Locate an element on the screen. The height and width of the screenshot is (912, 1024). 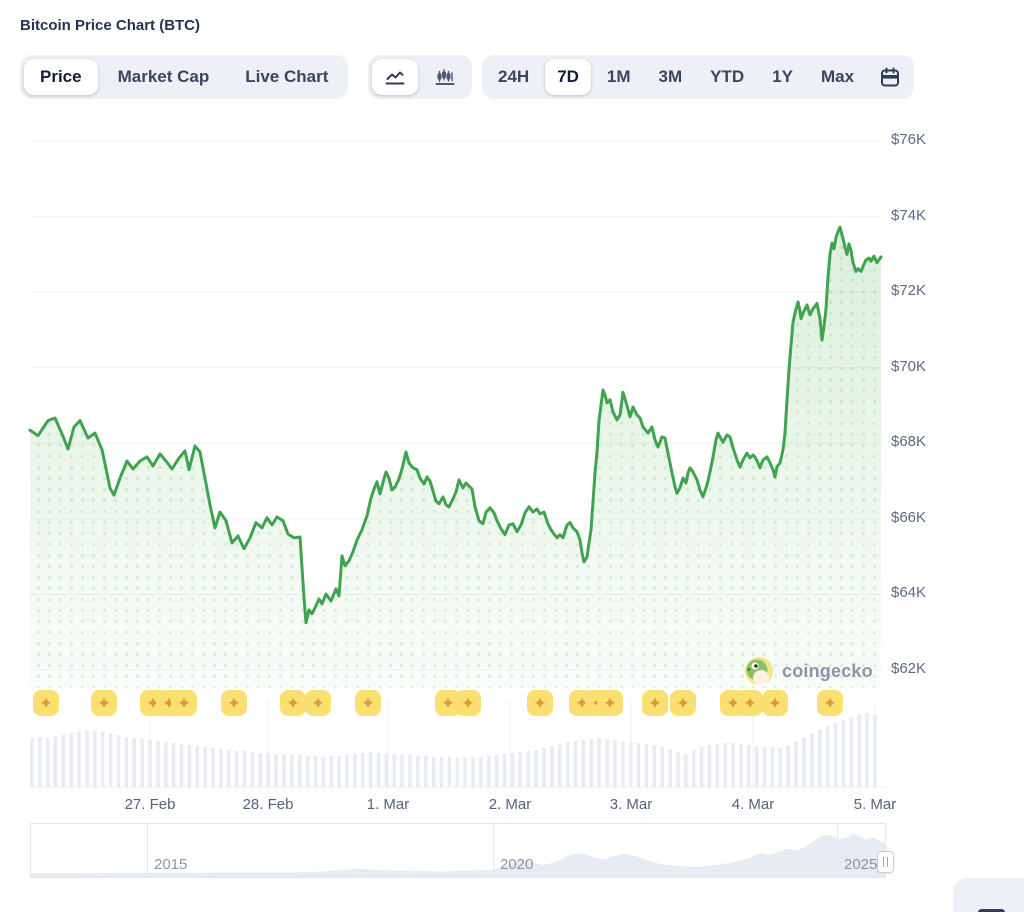
x-axis-label: 5. Mar is located at coordinates (875, 804).